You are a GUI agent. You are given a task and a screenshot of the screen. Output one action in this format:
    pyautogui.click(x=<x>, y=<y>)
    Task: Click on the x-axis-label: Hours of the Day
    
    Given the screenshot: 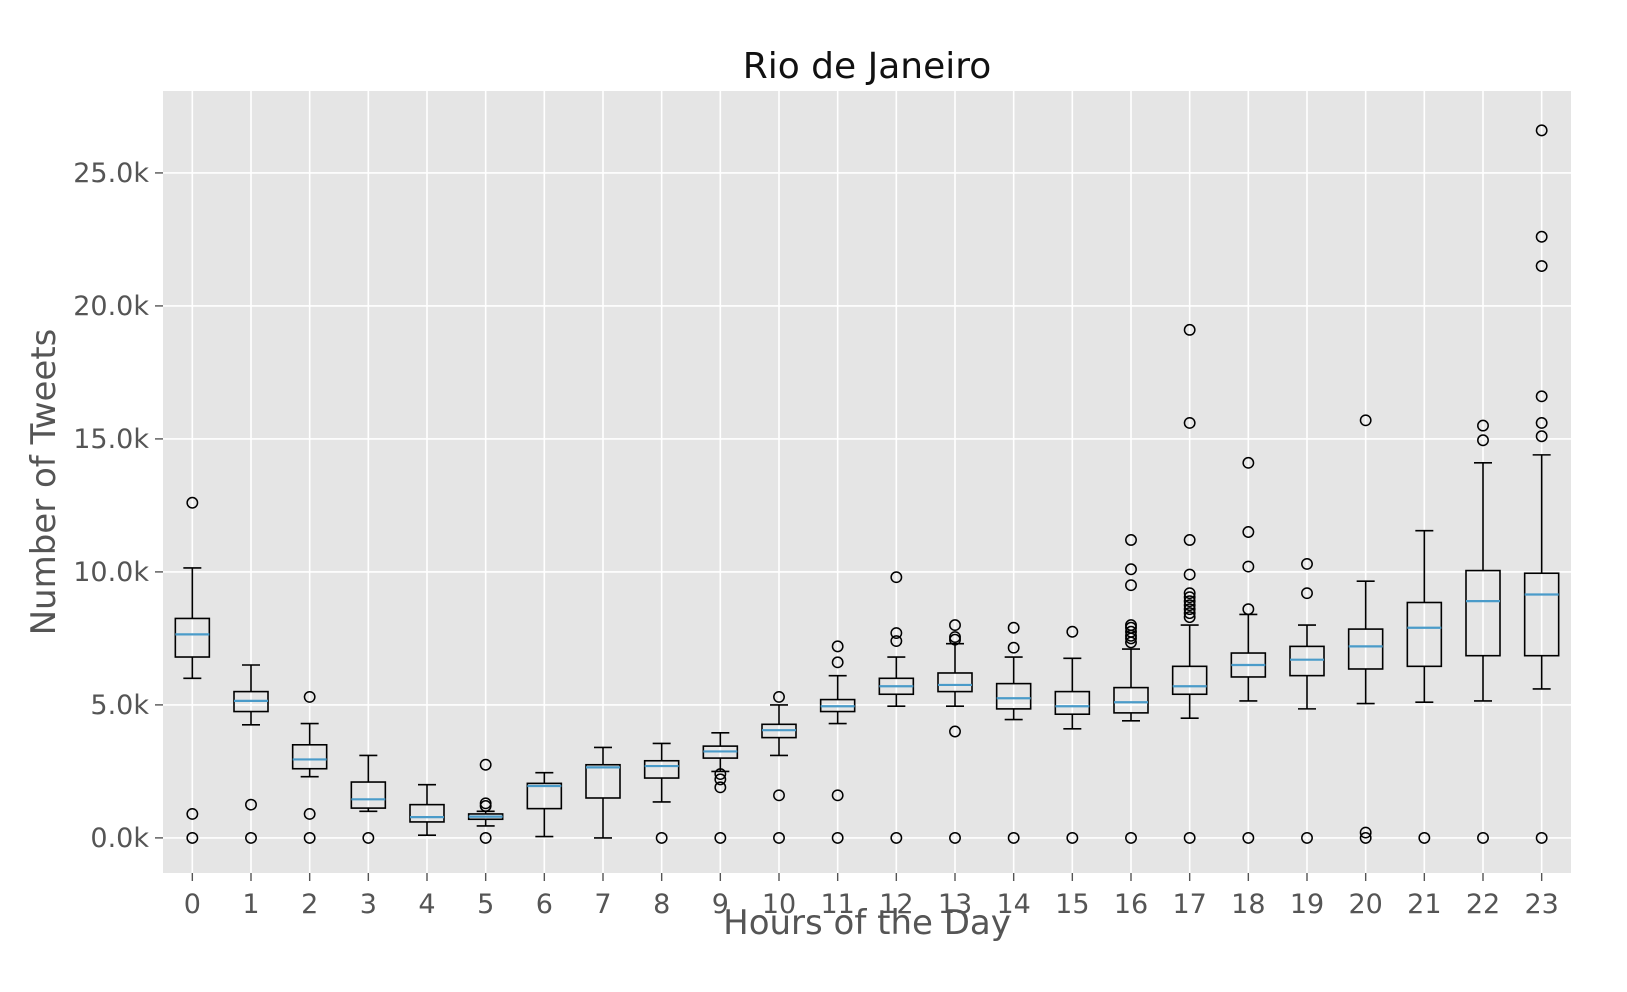 What is the action you would take?
    pyautogui.click(x=867, y=923)
    